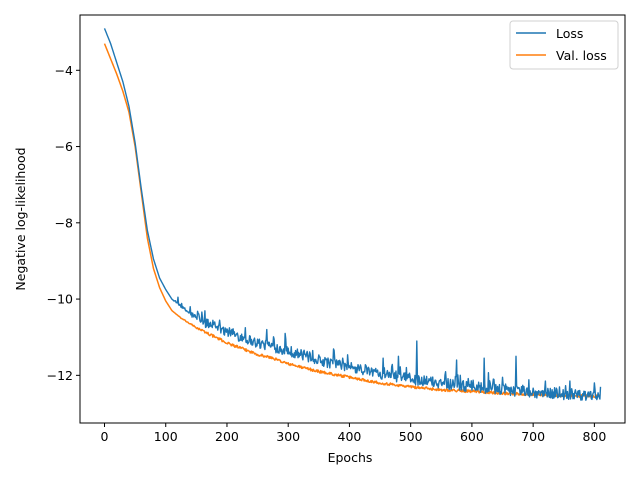  What do you see at coordinates (60, 299) in the screenshot?
I see `y-tick-label: −10` at bounding box center [60, 299].